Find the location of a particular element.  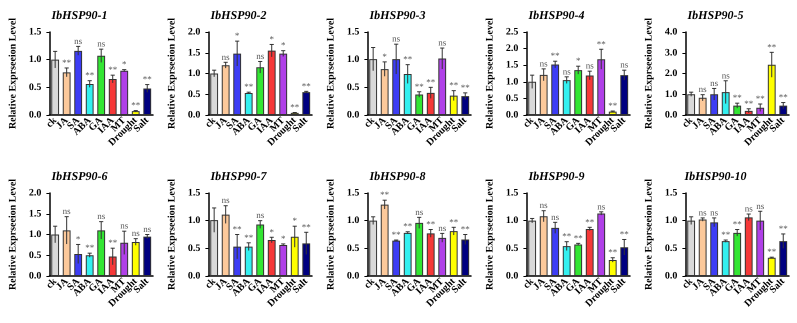

y-tick-label: 2.0 is located at coordinates (671, 73).